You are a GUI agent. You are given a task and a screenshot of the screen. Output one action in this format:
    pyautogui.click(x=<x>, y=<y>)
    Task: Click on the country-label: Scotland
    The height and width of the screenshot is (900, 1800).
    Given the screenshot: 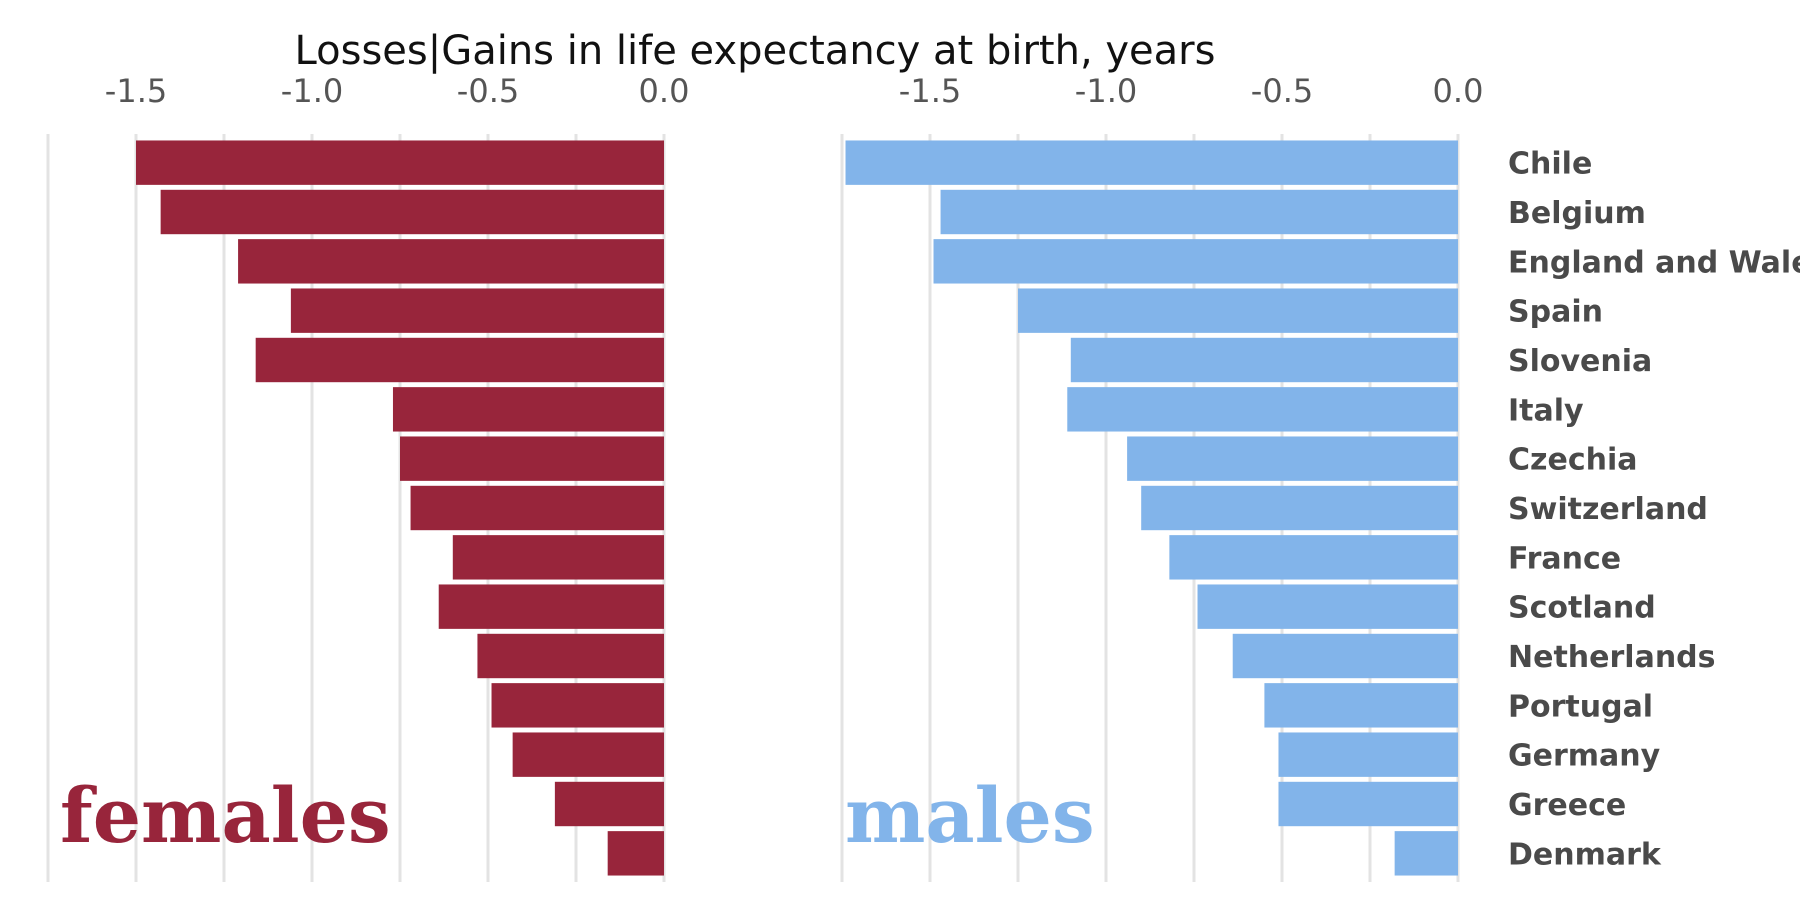 What is the action you would take?
    pyautogui.click(x=1582, y=608)
    